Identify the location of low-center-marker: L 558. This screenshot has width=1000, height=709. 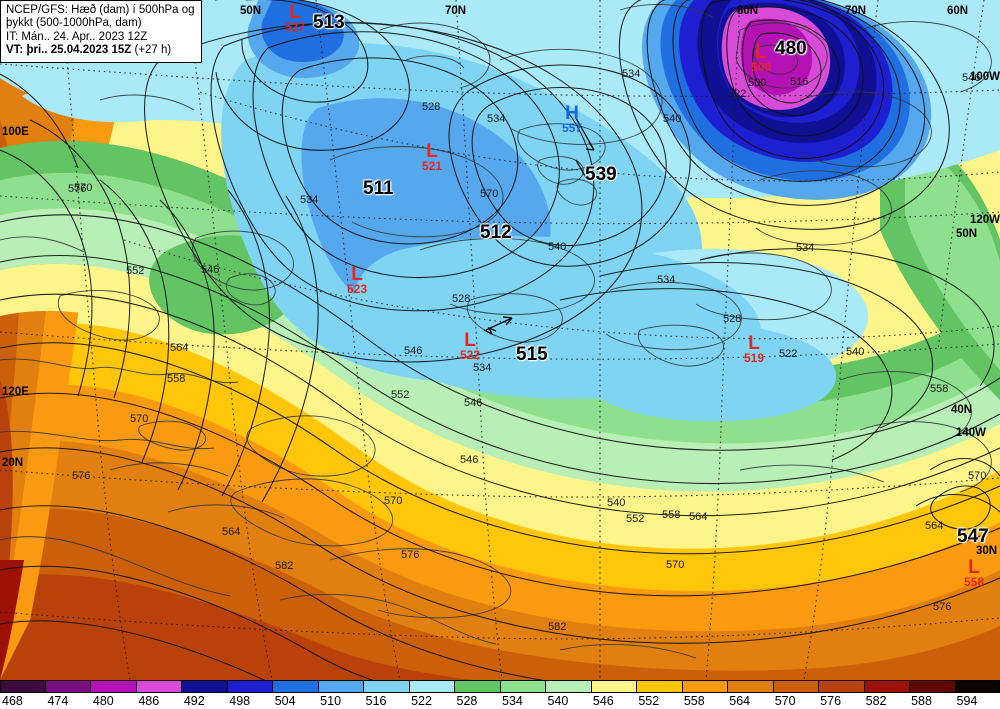
(974, 573).